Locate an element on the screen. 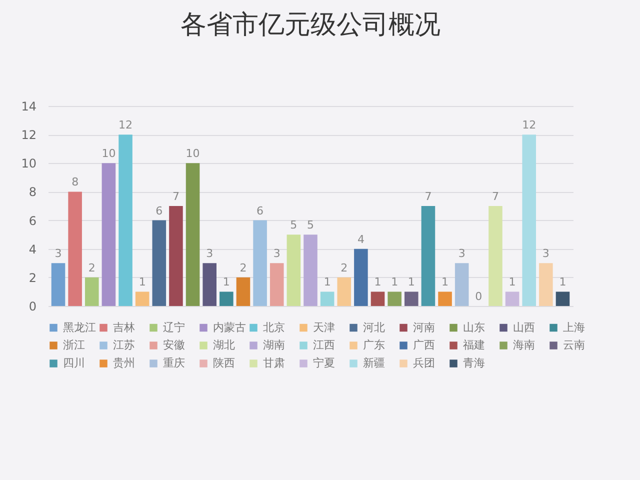 The image size is (640, 480). y-tick-label: 0 is located at coordinates (32, 307).